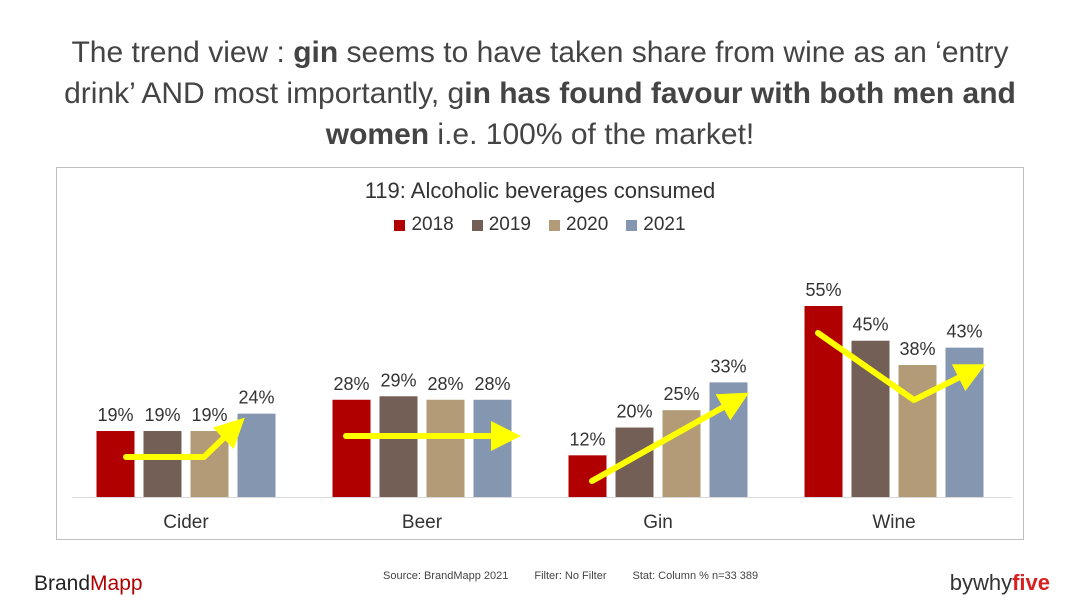 This screenshot has width=1080, height=608. What do you see at coordinates (115, 415) in the screenshot?
I see `data-label-cider-2018: 19%` at bounding box center [115, 415].